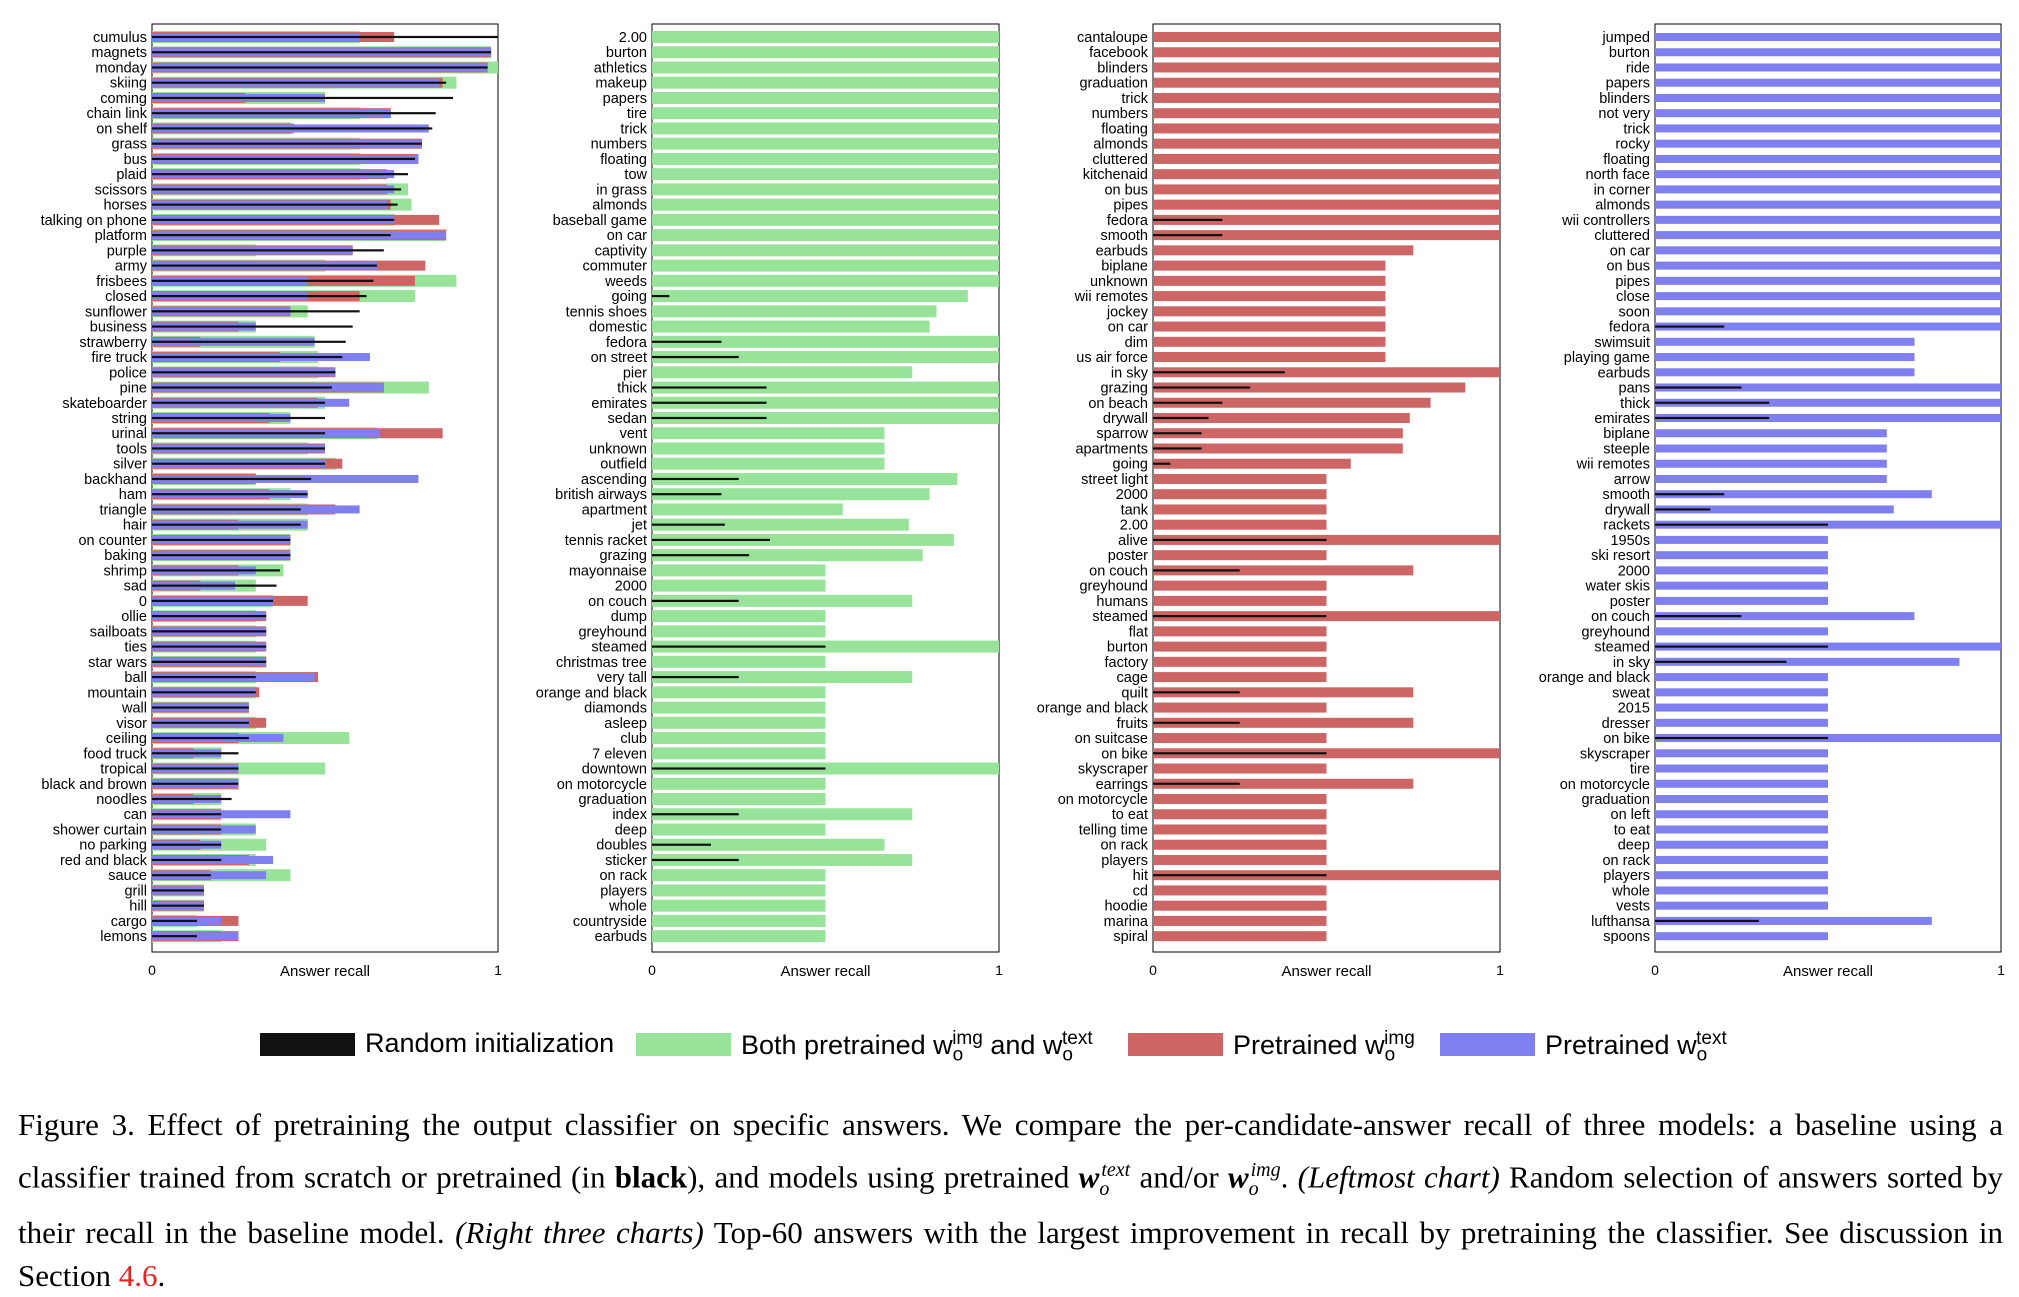 Image resolution: width=2019 pixels, height=1297 pixels. I want to click on category-label: blinders, so click(1624, 99).